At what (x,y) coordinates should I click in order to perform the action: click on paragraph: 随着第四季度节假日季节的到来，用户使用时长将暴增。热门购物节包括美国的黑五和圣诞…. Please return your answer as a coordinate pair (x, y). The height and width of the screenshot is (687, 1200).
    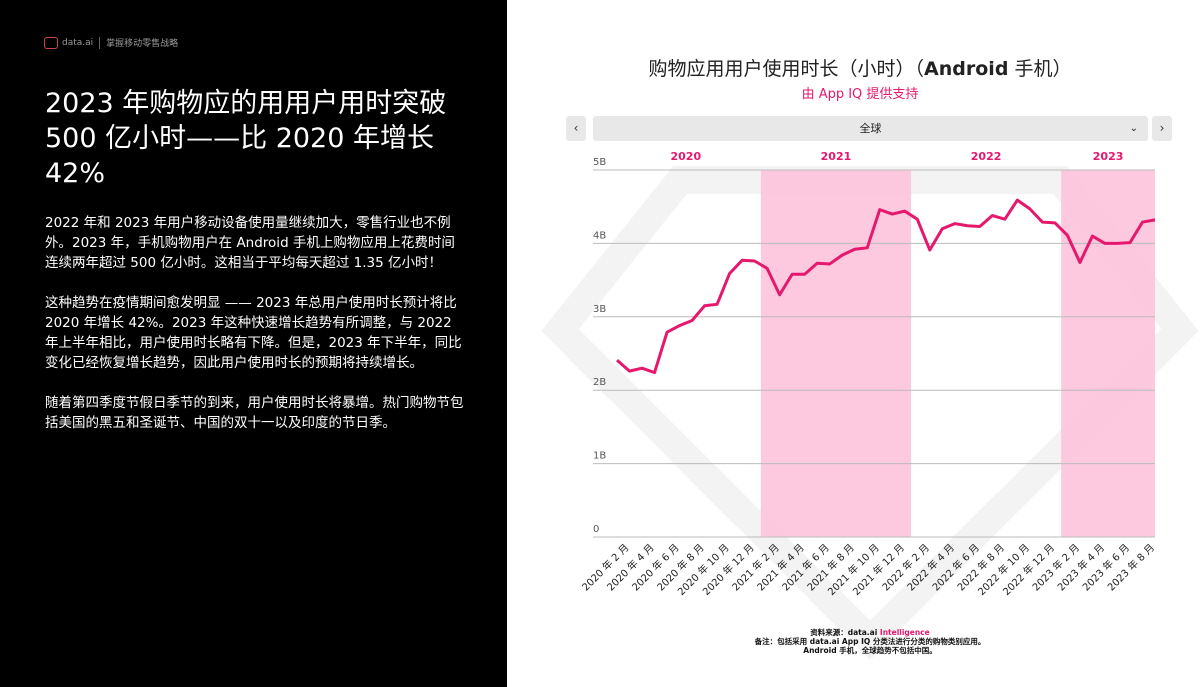
    Looking at the image, I should click on (254, 413).